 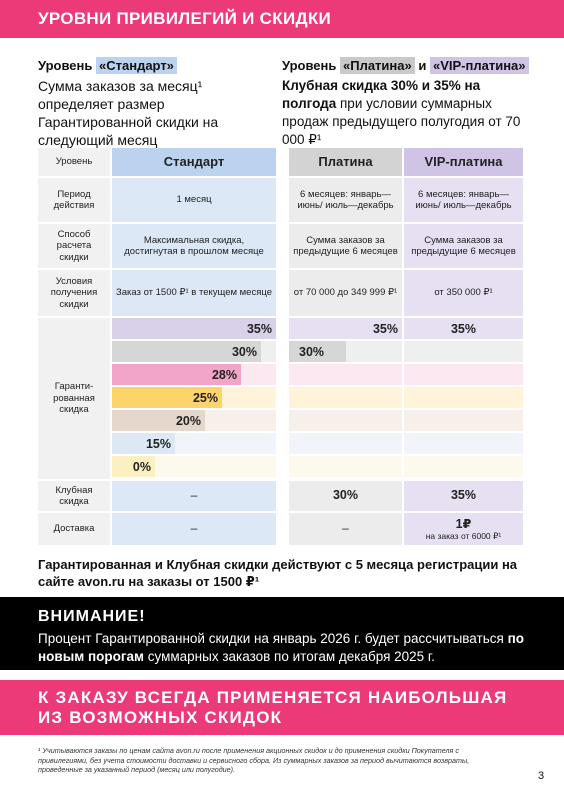 What do you see at coordinates (74, 200) in the screenshot?
I see `row-label: Период действия` at bounding box center [74, 200].